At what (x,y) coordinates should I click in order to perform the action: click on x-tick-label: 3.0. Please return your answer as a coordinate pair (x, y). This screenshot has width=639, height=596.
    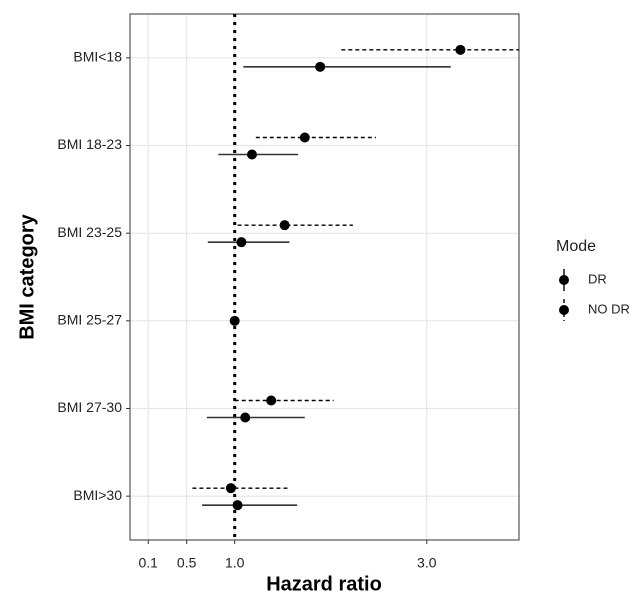
    Looking at the image, I should click on (427, 563).